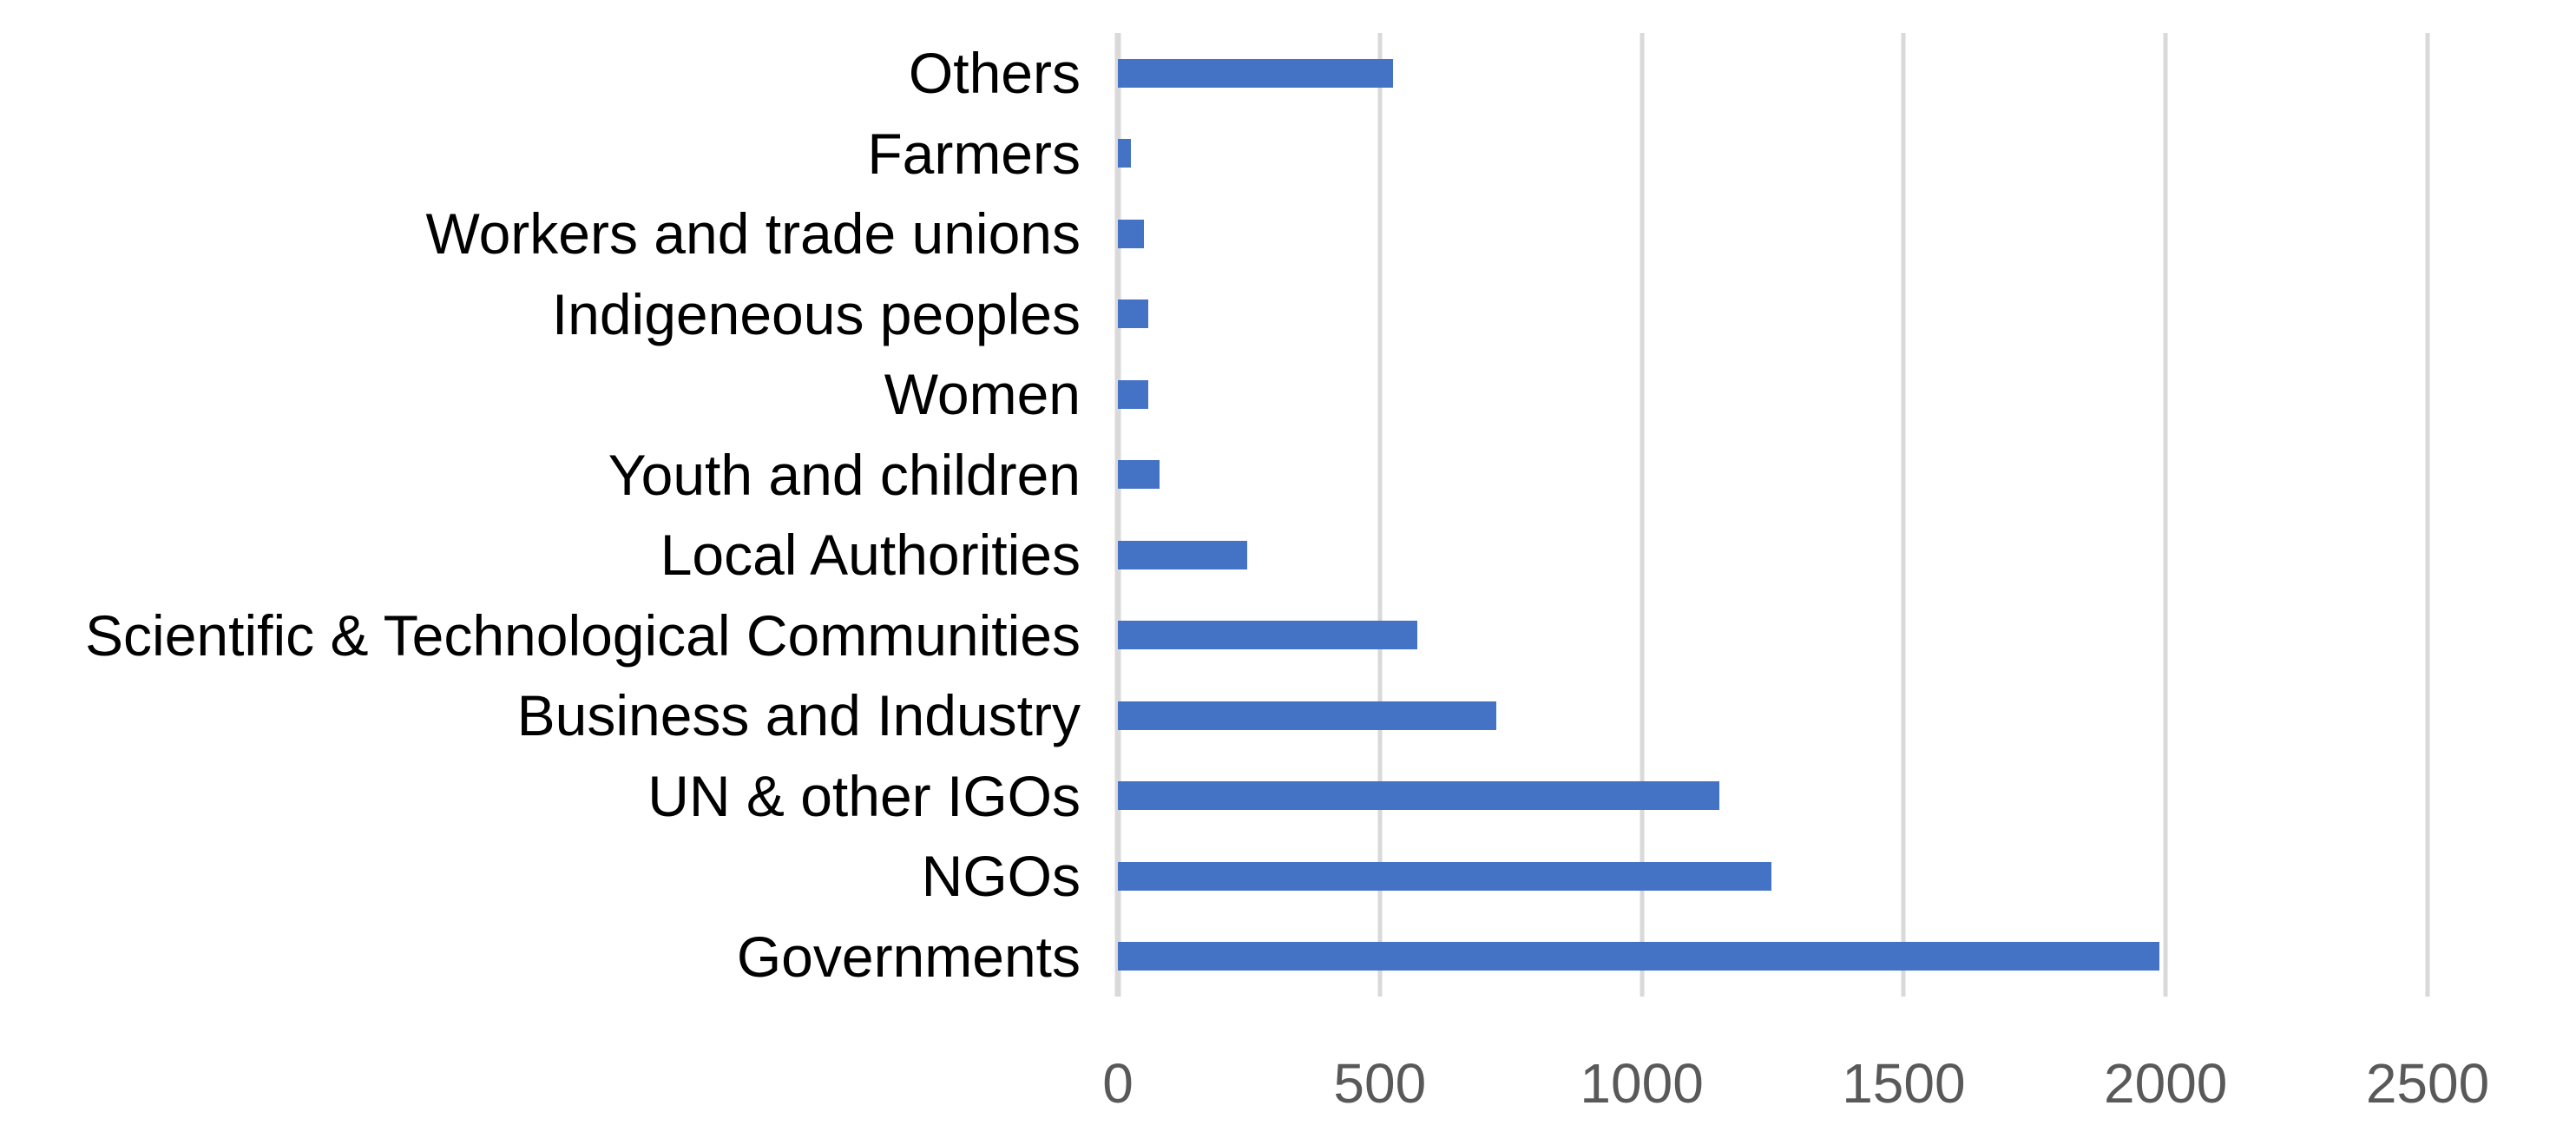 This screenshot has width=2576, height=1132. Describe the element at coordinates (816, 313) in the screenshot. I see `category-label: Indigeneous peoples` at that location.